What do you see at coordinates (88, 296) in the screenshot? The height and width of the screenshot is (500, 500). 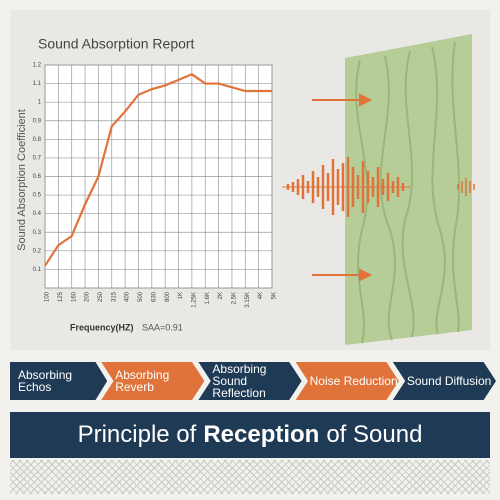 I see `x-tick-label: 200` at bounding box center [88, 296].